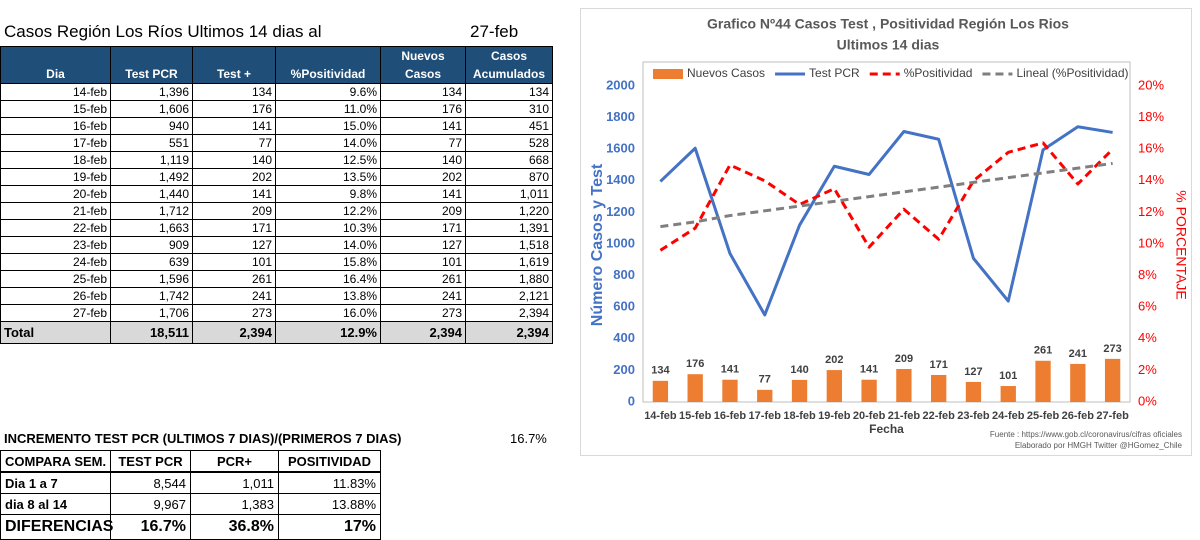  I want to click on table-row: 23-feb 909 127 14.0% 127 1,518, so click(276, 245).